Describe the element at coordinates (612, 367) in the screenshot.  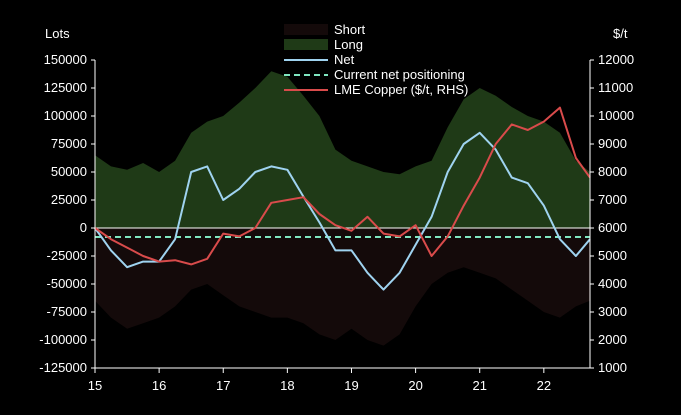
I see `y-right-tick-label: 1000` at that location.